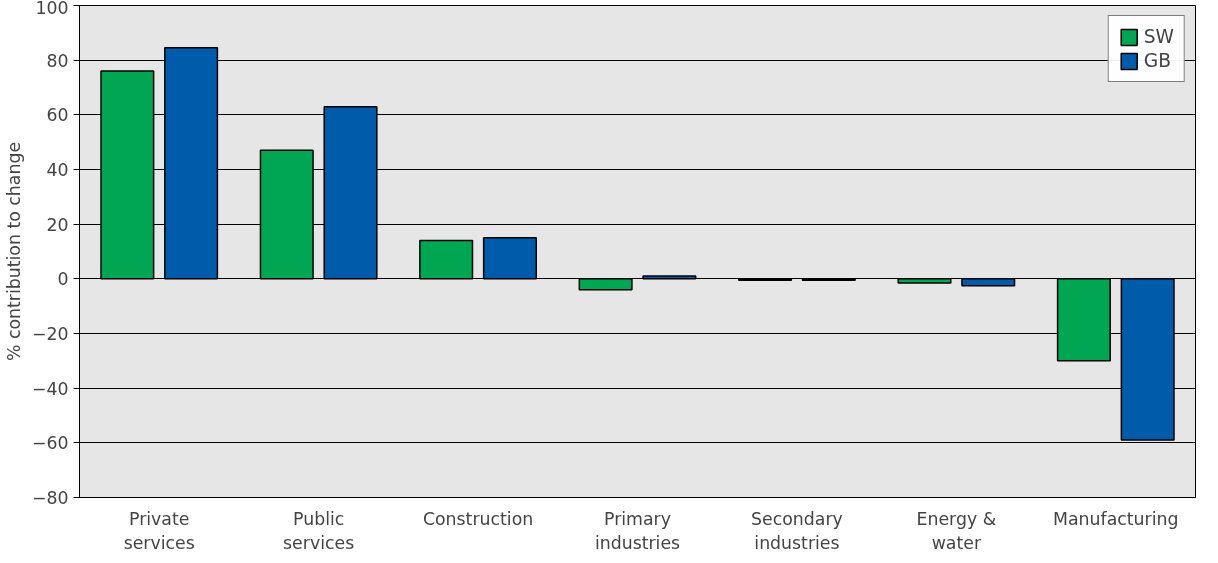 The width and height of the screenshot is (1218, 563). I want to click on y-tick-label: 100, so click(52, 9).